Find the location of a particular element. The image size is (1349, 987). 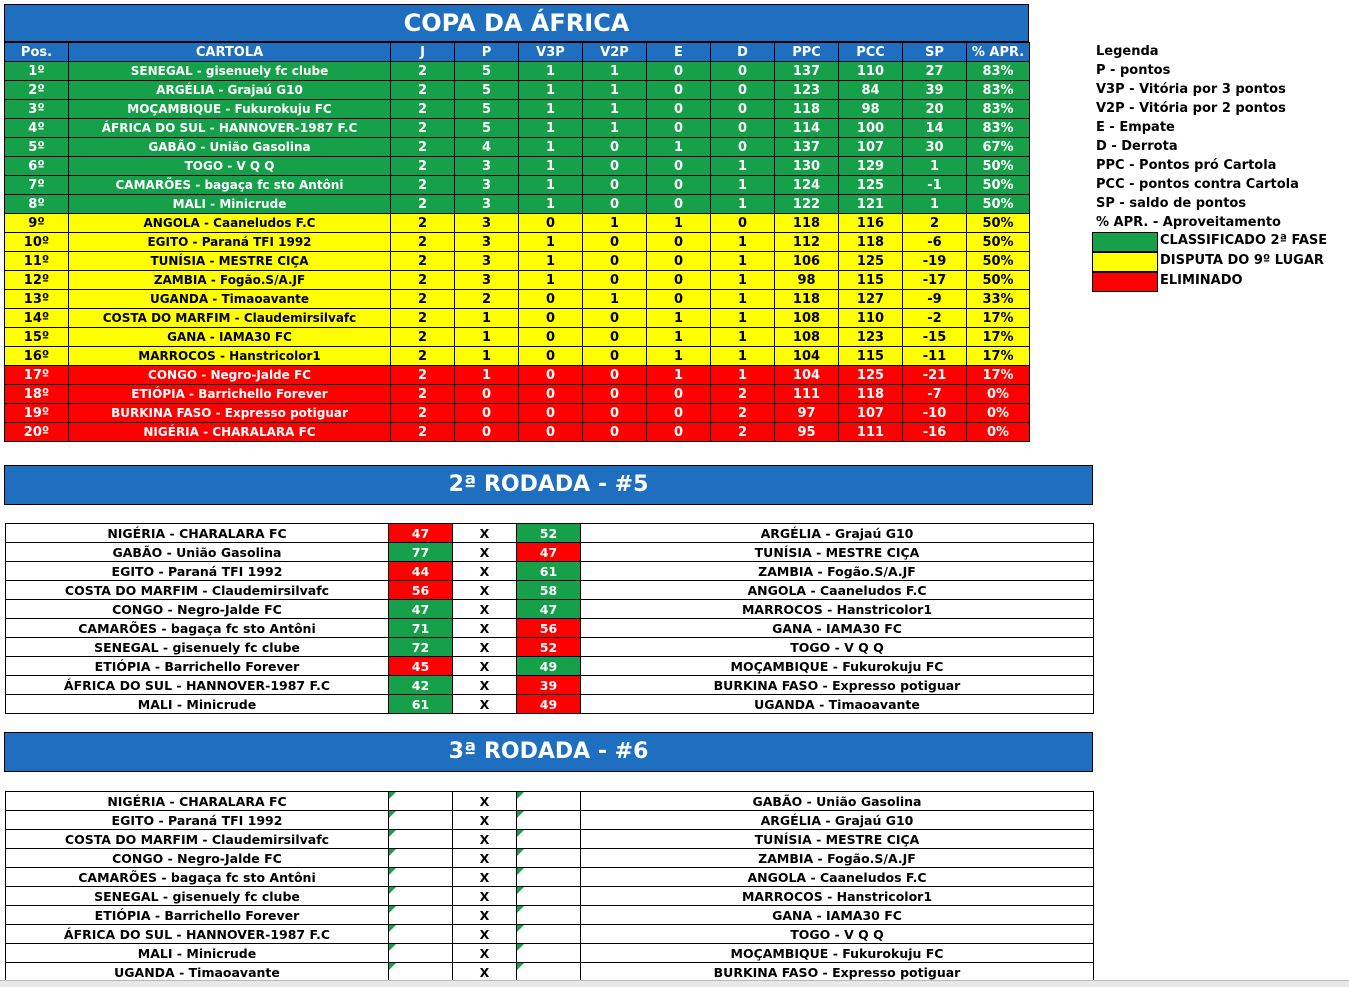

legend-title: Legenda is located at coordinates (1127, 51).